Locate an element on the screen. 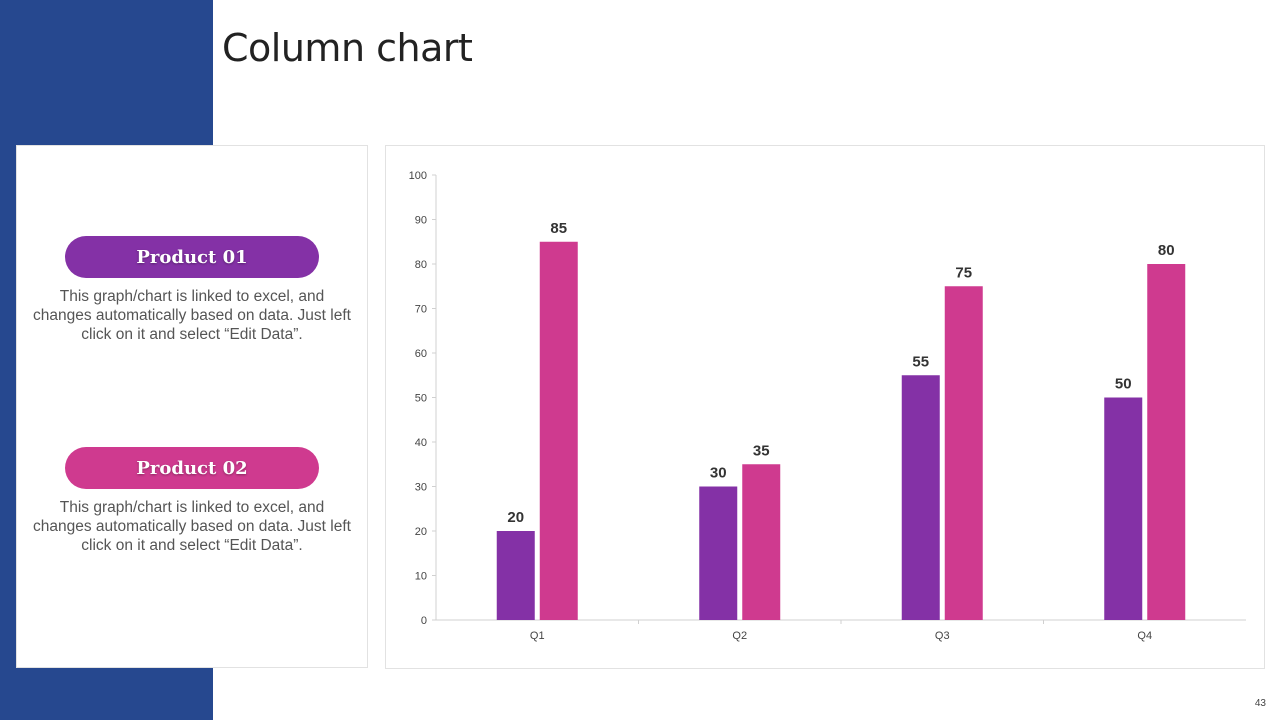 This screenshot has width=1280, height=720. data-label: 55 is located at coordinates (920, 361).